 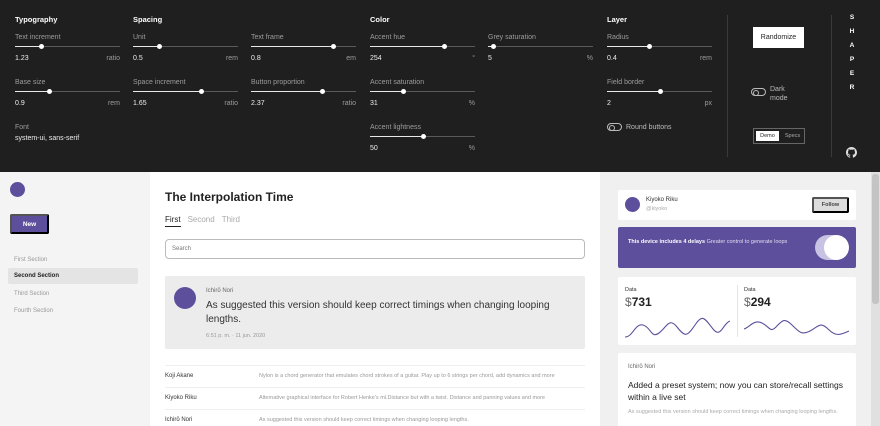 What do you see at coordinates (830, 205) in the screenshot?
I see `follow-button: Follow` at bounding box center [830, 205].